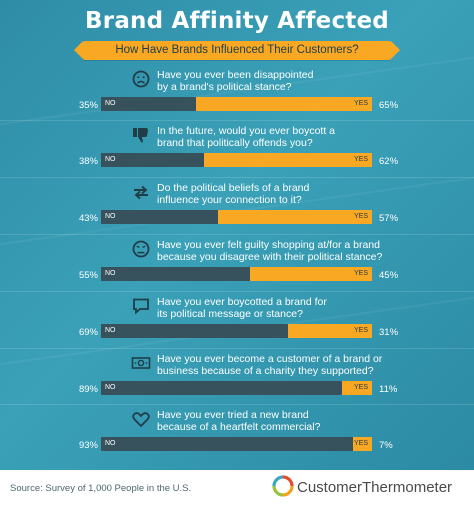 This screenshot has width=474, height=507. I want to click on chart-title: Brand Affinity Affected, so click(237, 21).